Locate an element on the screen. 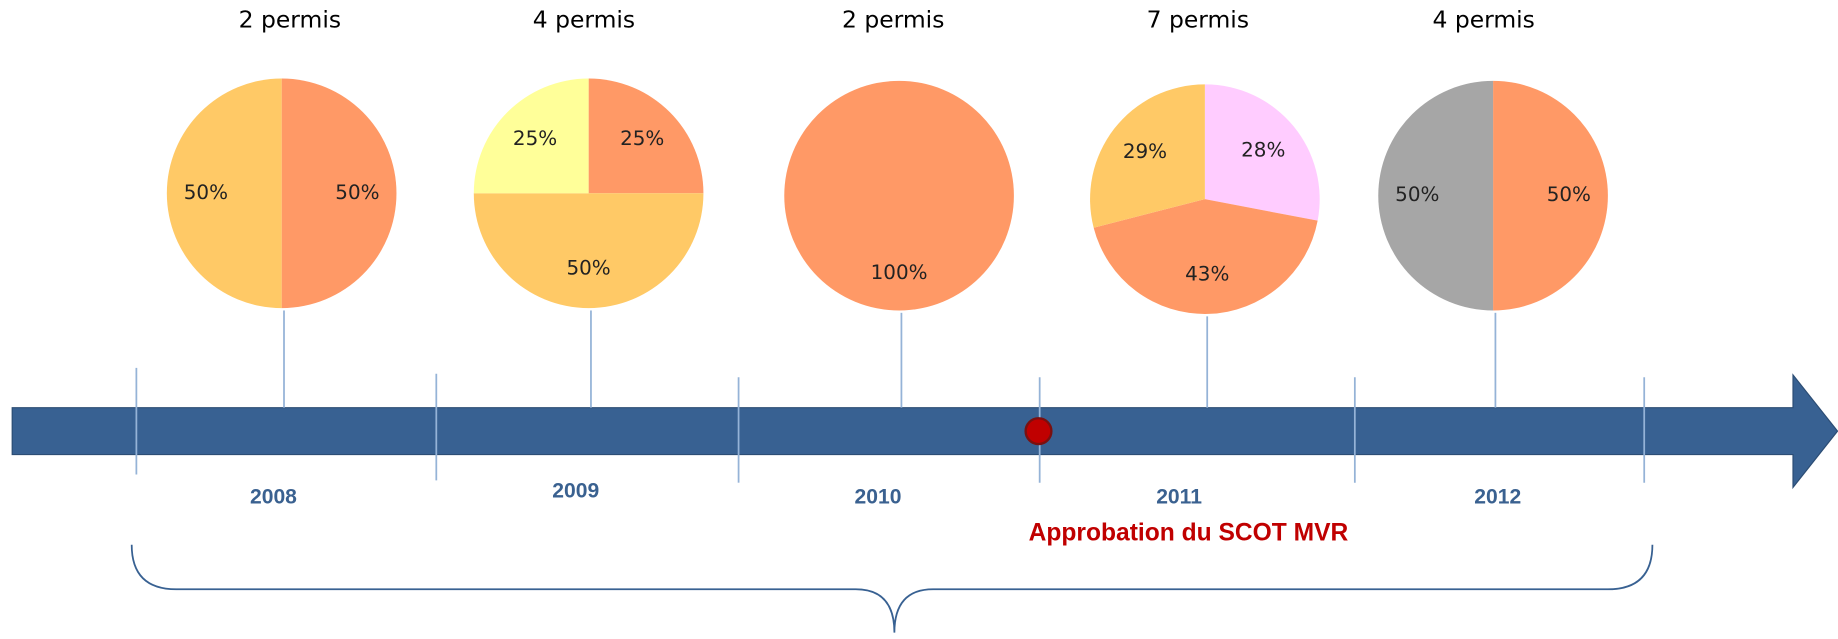  pie-label: 100% is located at coordinates (899, 272).